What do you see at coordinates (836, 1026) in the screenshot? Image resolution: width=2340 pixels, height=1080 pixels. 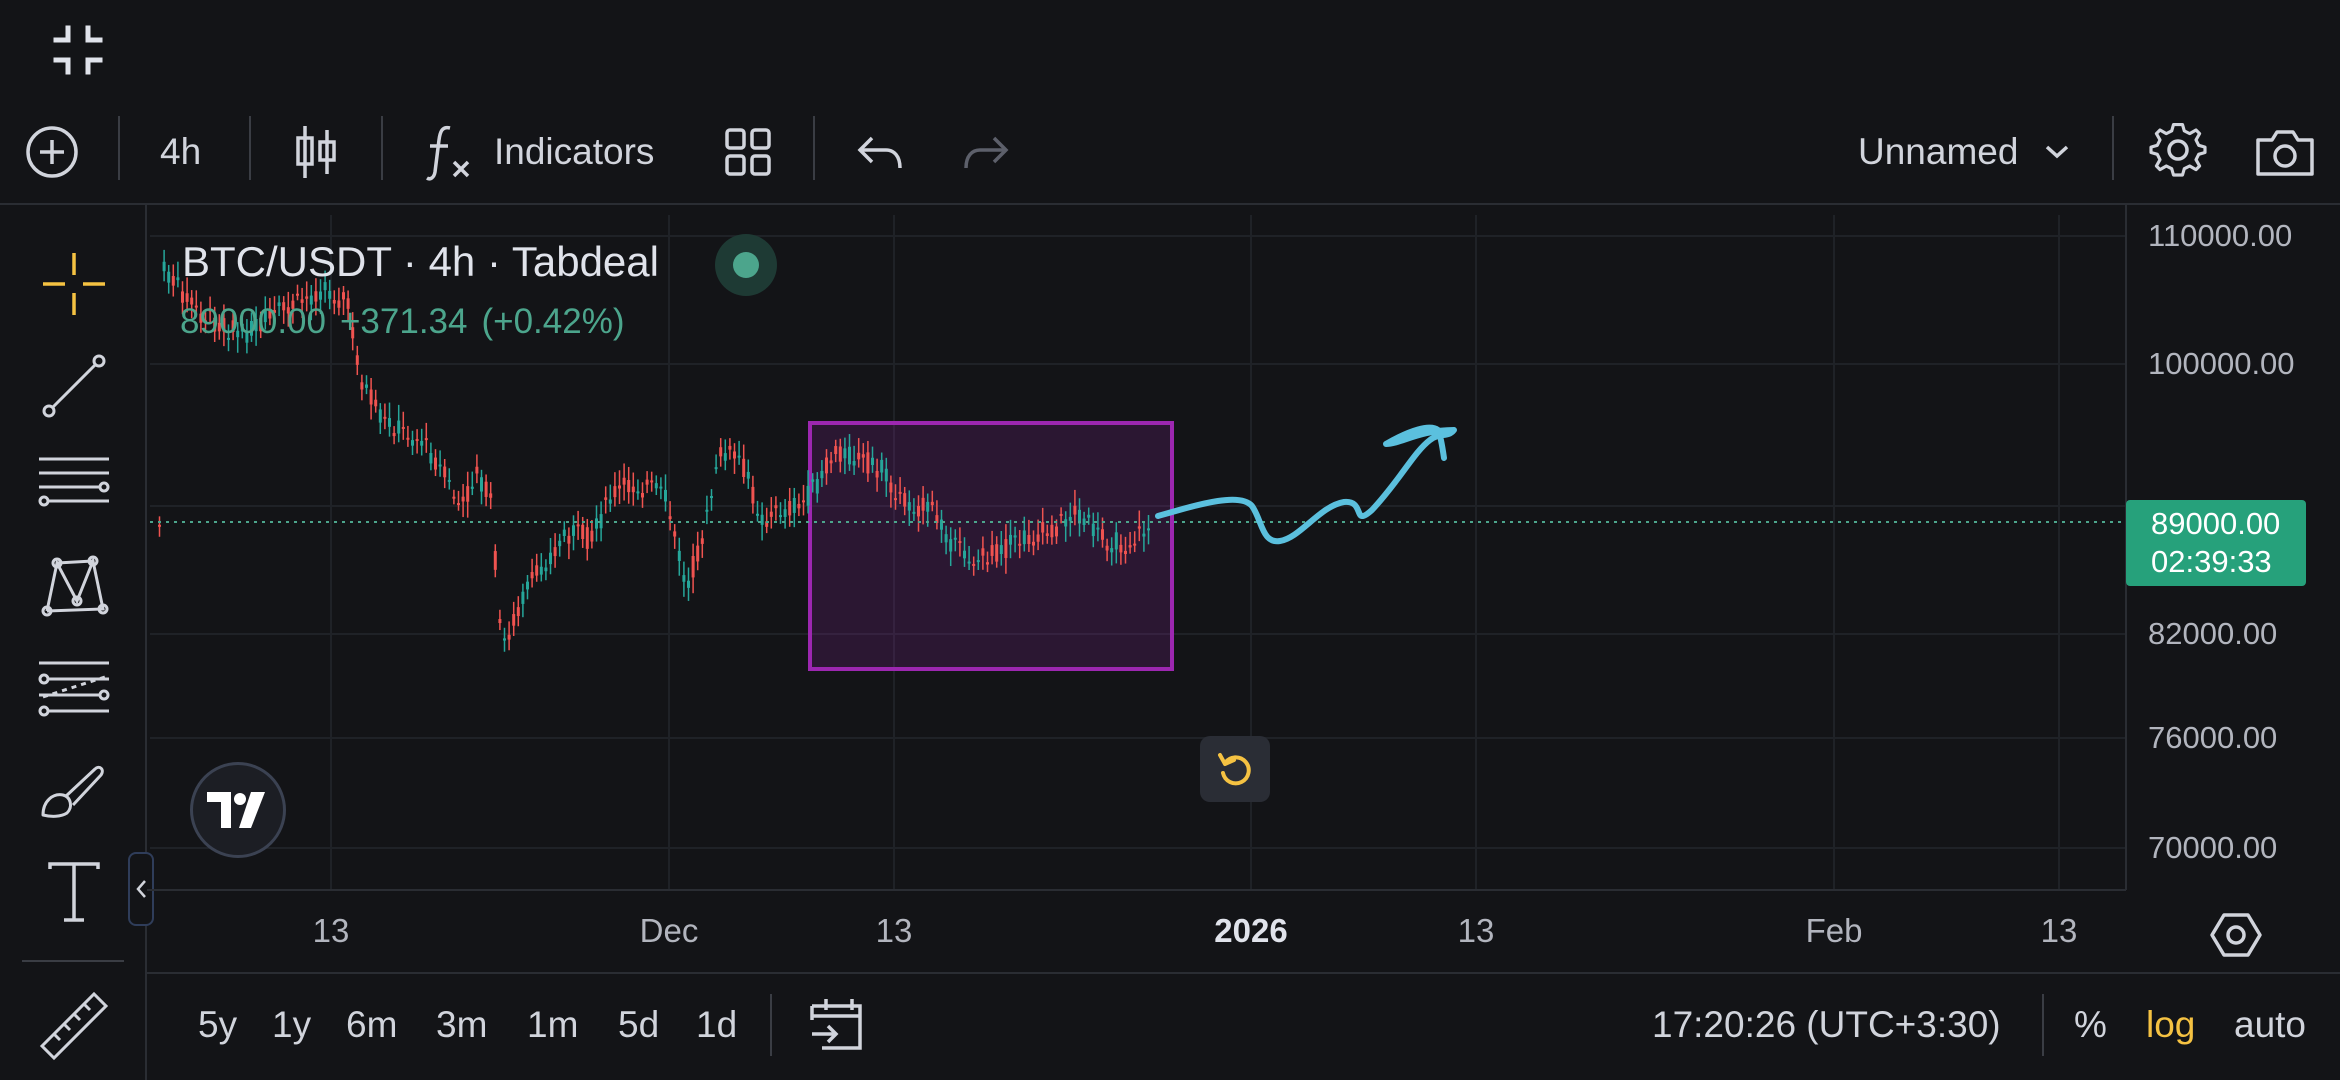 I see `go-to-date-button` at bounding box center [836, 1026].